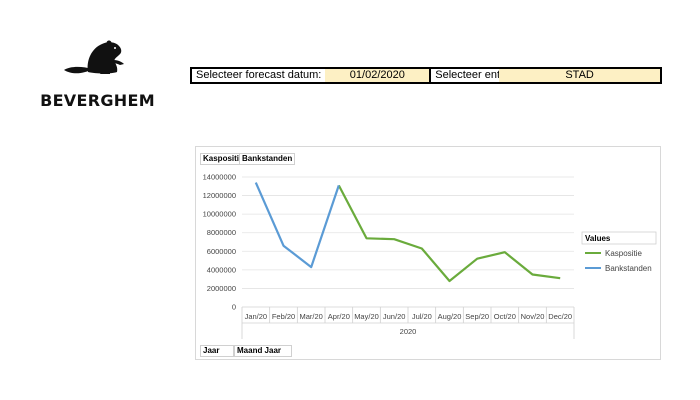 The height and width of the screenshot is (400, 700). Describe the element at coordinates (533, 316) in the screenshot. I see `x-tick-label: Nov/20` at that location.